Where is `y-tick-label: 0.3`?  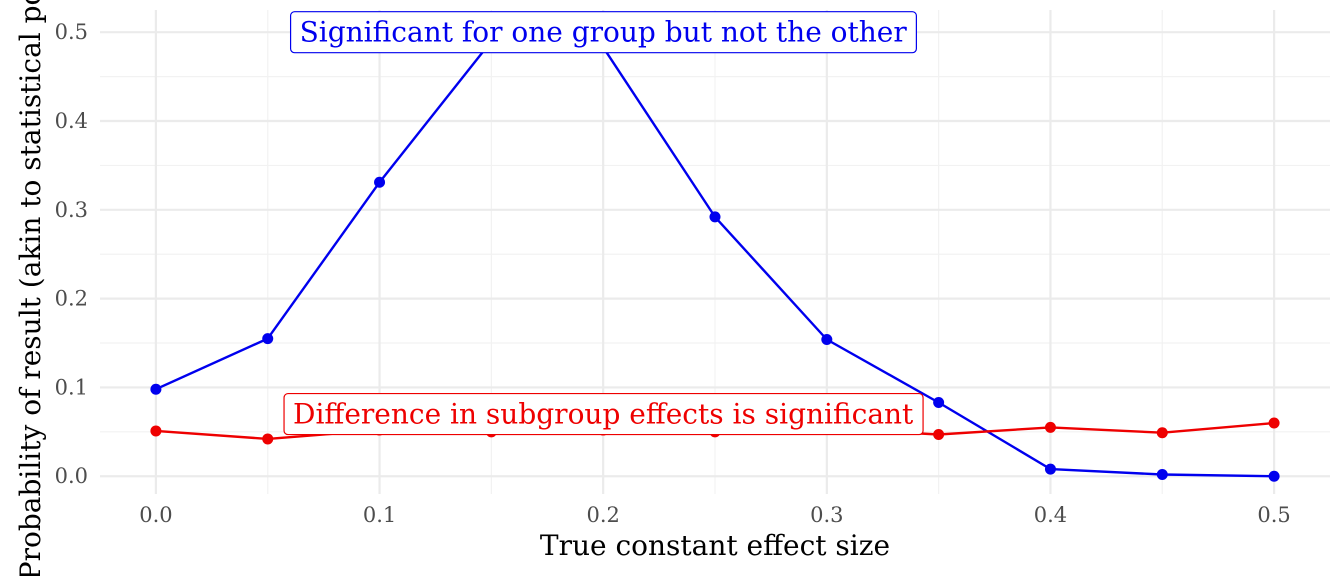
y-tick-label: 0.3 is located at coordinates (71, 210).